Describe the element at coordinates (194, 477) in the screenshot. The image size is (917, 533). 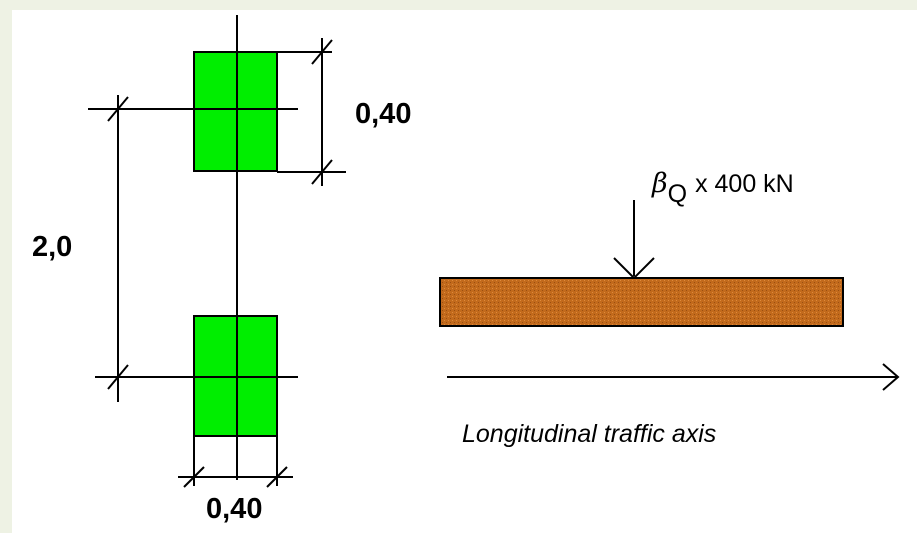
I see `wheel-width-tick-left` at that location.